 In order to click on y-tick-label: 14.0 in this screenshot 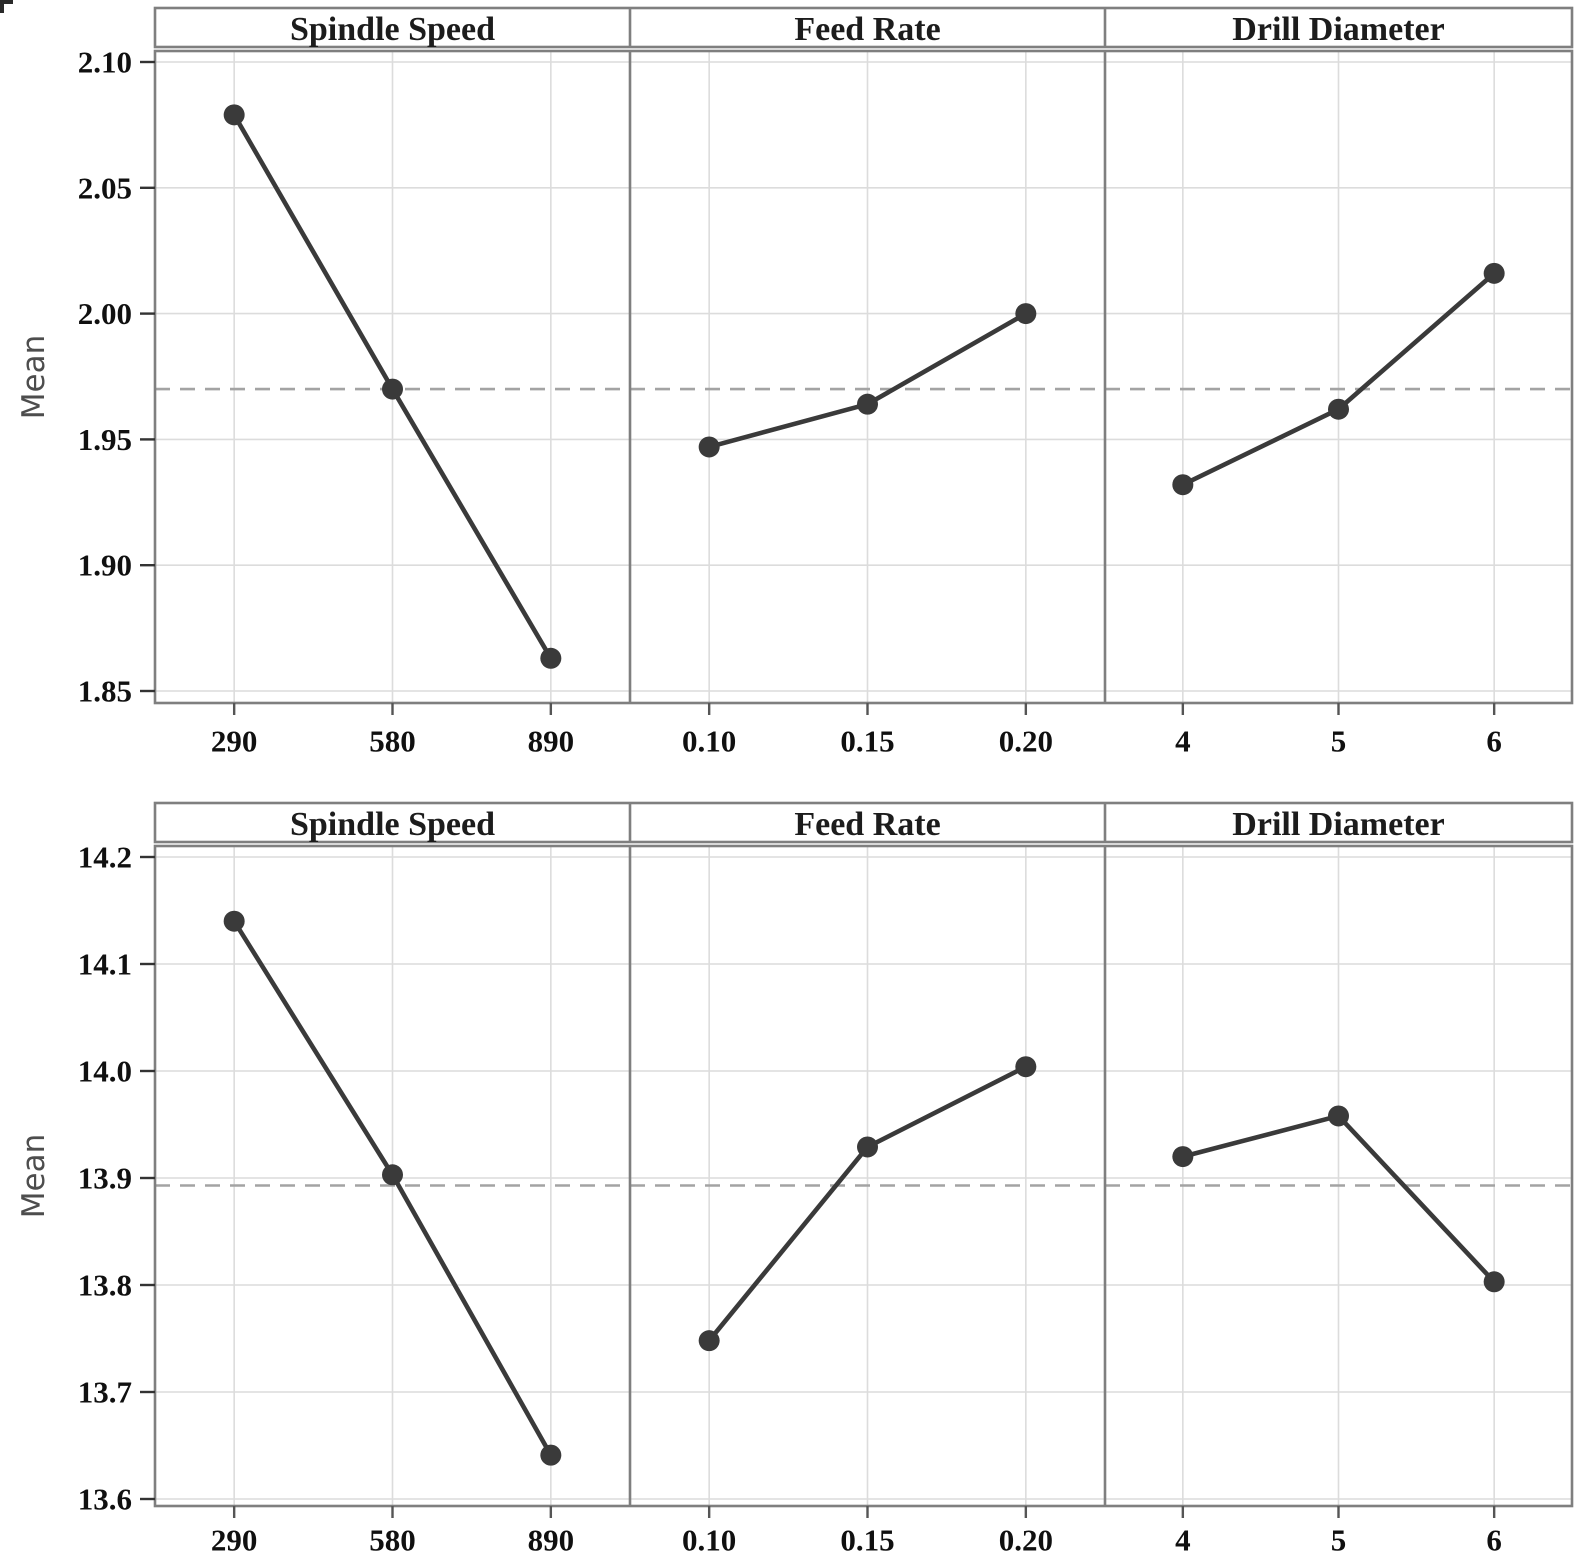, I will do `click(105, 1071)`.